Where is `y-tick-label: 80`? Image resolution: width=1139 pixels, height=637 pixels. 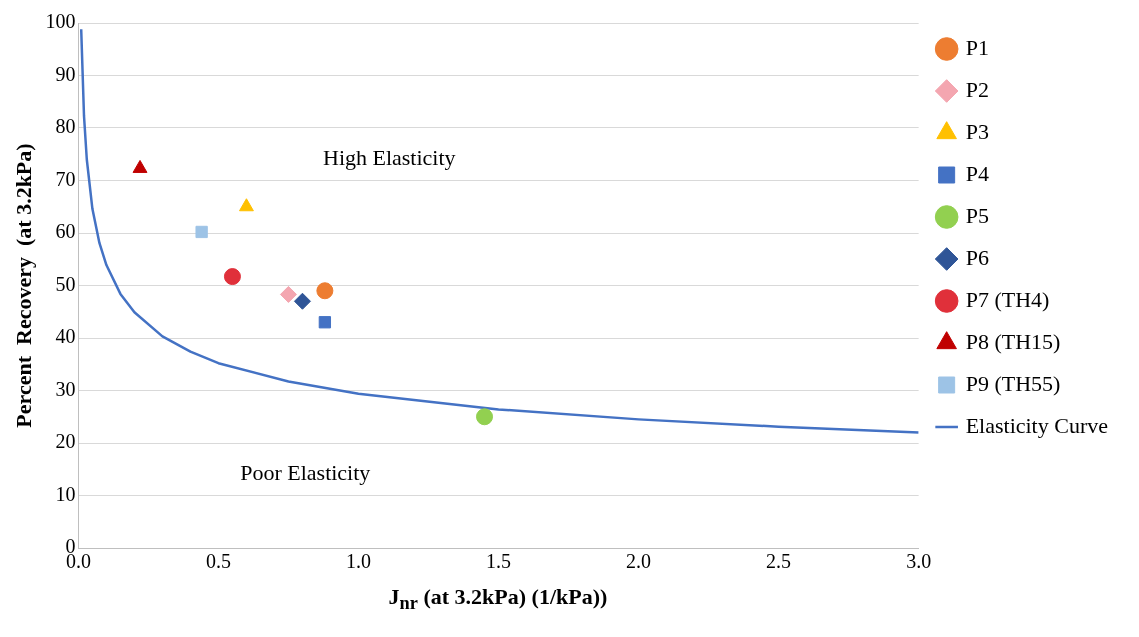 y-tick-label: 80 is located at coordinates (65, 126).